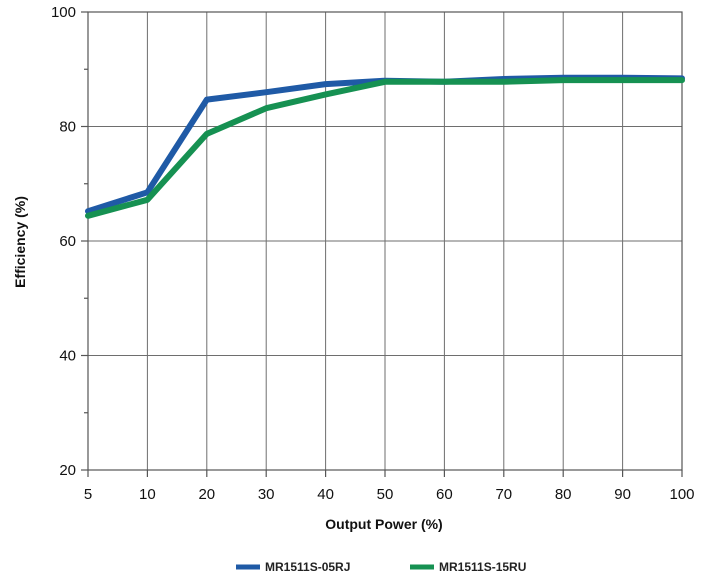  What do you see at coordinates (563, 494) in the screenshot?
I see `x-tick-label: 80` at bounding box center [563, 494].